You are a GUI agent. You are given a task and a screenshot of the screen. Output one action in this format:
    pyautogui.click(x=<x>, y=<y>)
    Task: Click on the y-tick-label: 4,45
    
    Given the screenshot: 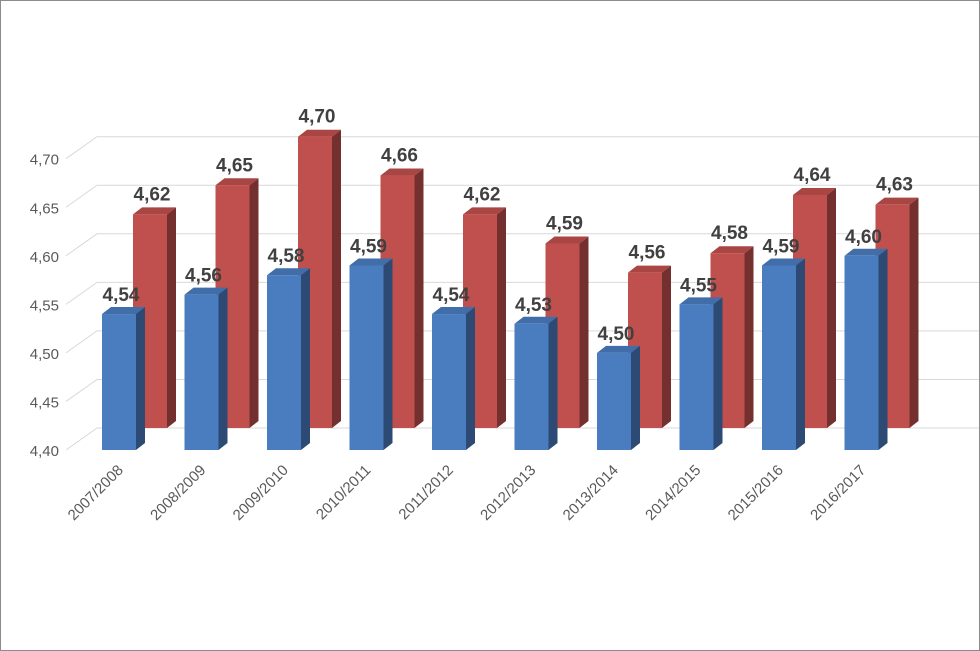 What is the action you would take?
    pyautogui.click(x=44, y=402)
    